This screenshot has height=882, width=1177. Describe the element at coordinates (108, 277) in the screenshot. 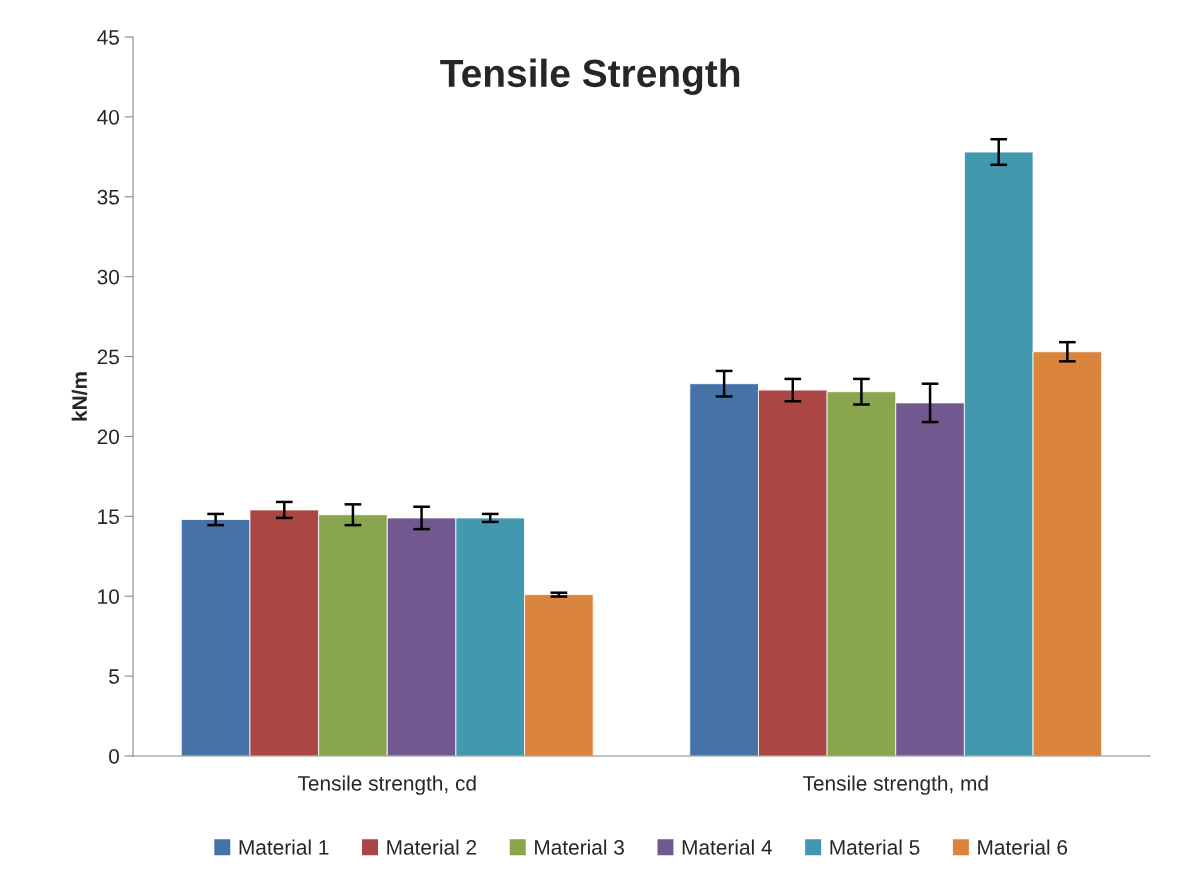

I see `y-tick-label: 30` at that location.